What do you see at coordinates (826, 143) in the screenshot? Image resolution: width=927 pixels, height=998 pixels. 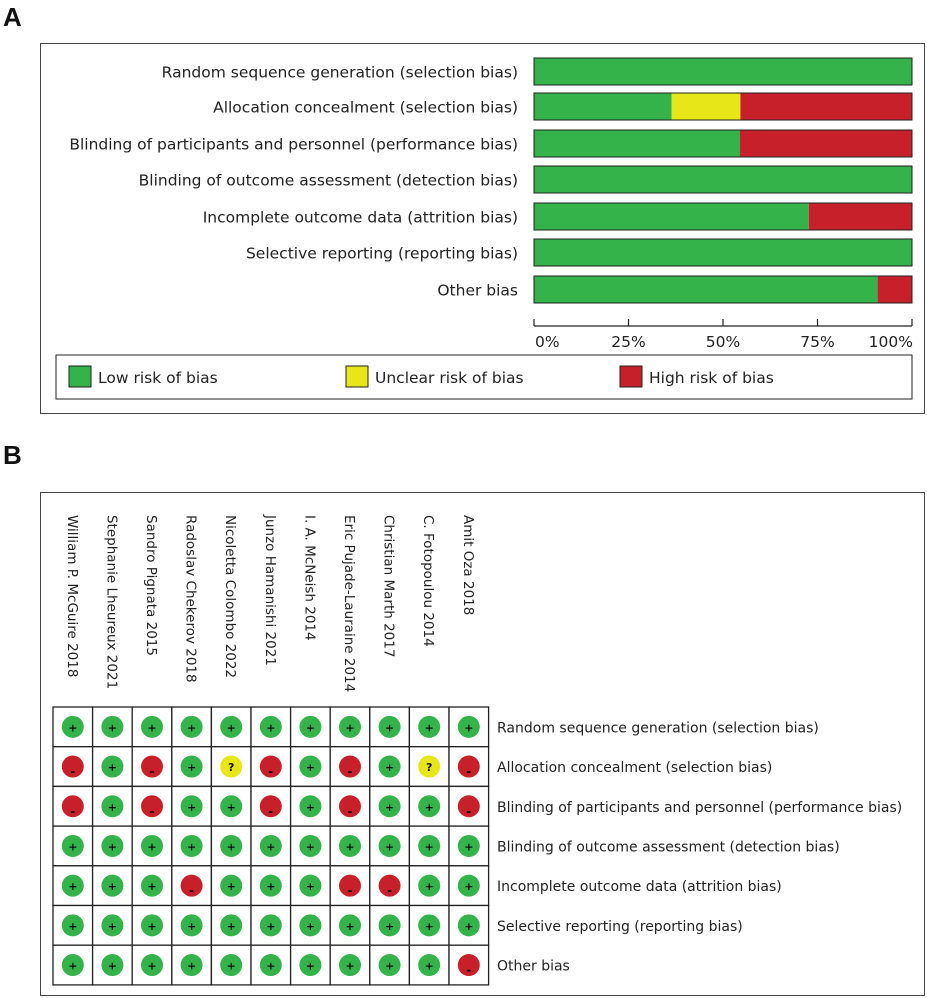 I see `bar-segment-high` at bounding box center [826, 143].